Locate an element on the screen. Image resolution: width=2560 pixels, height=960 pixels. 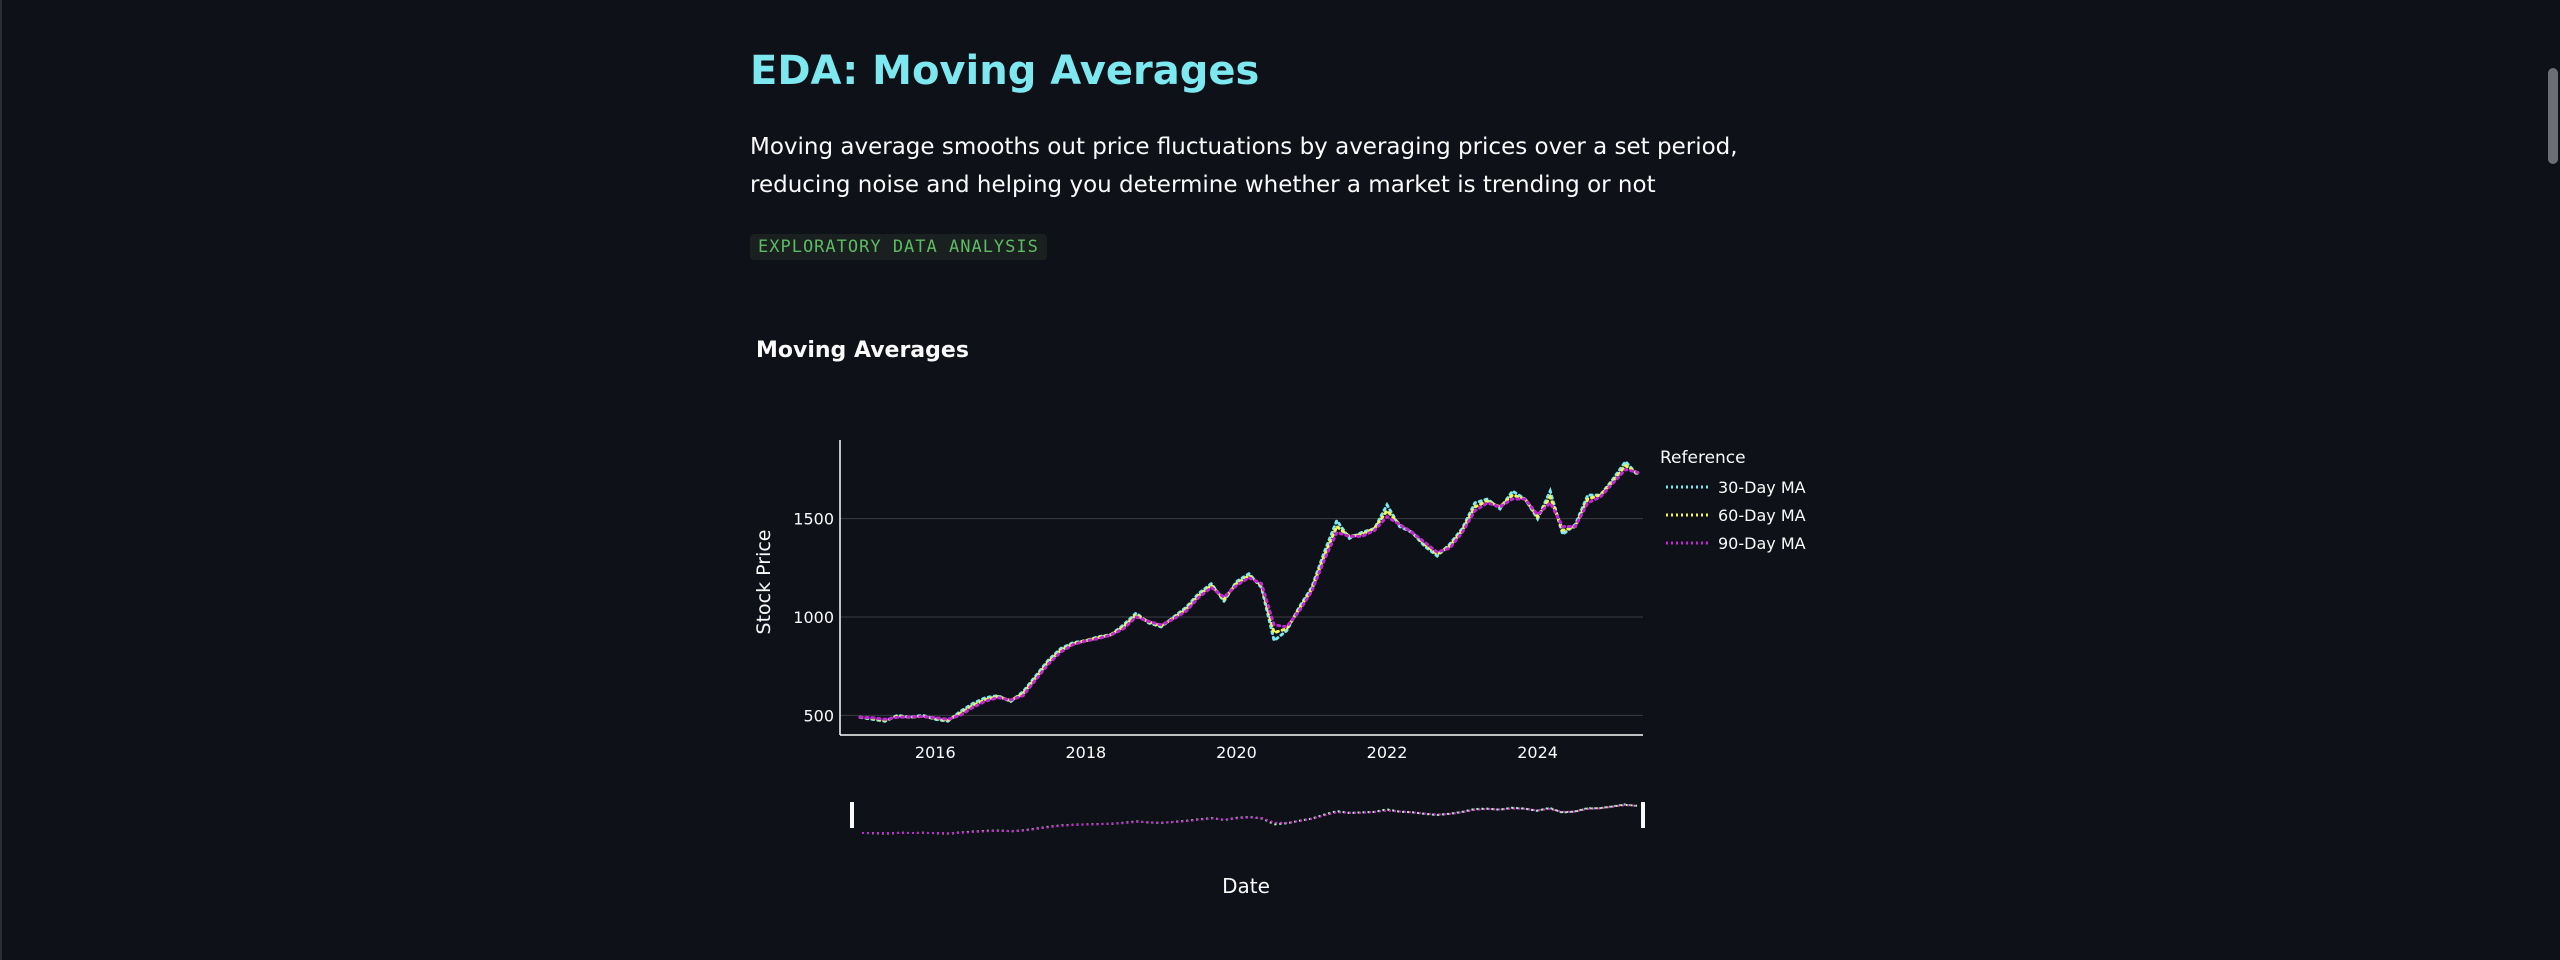
range-slider-handle-right is located at coordinates (1643, 815).